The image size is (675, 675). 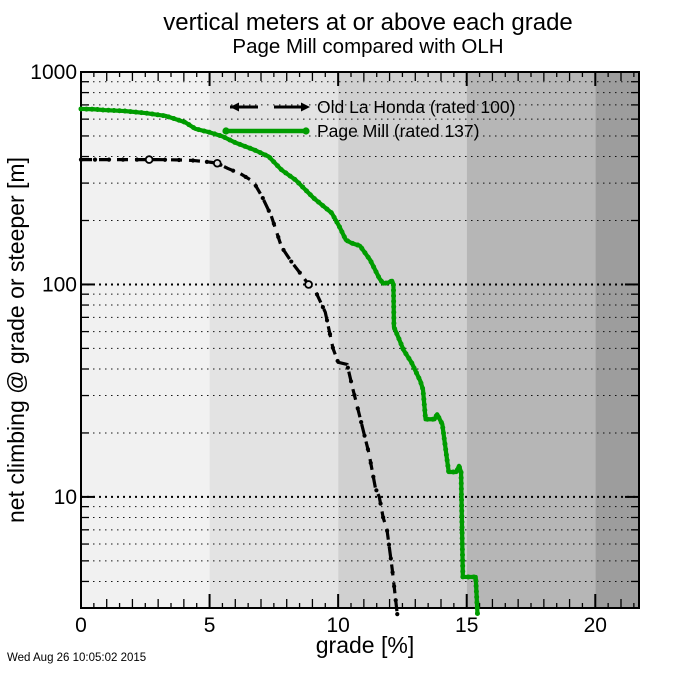 I want to click on legend-label-olh: Old La Honda (rated 100), so click(x=416, y=107).